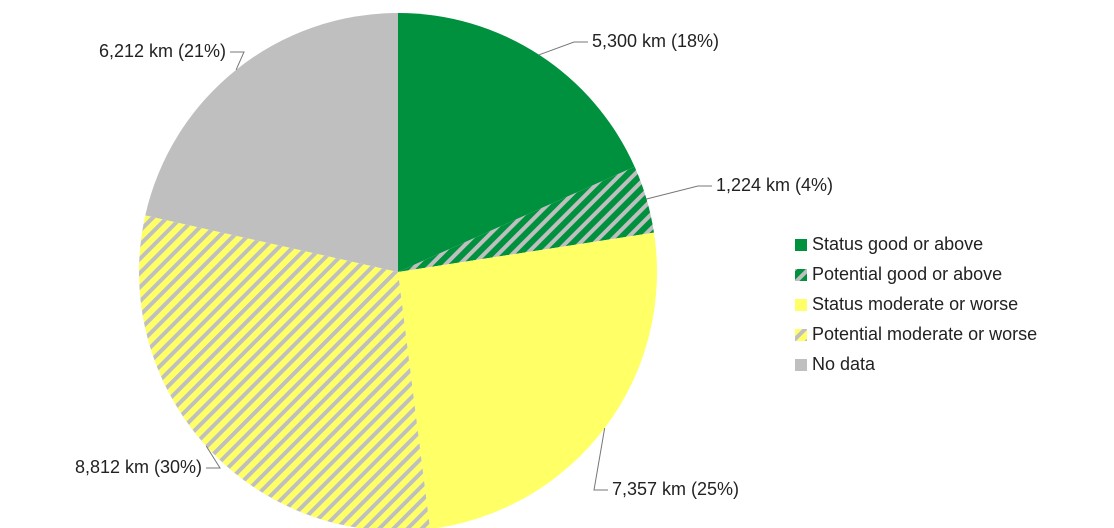 This screenshot has width=1114, height=528. Describe the element at coordinates (907, 274) in the screenshot. I see `legend-label: Potential good or above` at that location.